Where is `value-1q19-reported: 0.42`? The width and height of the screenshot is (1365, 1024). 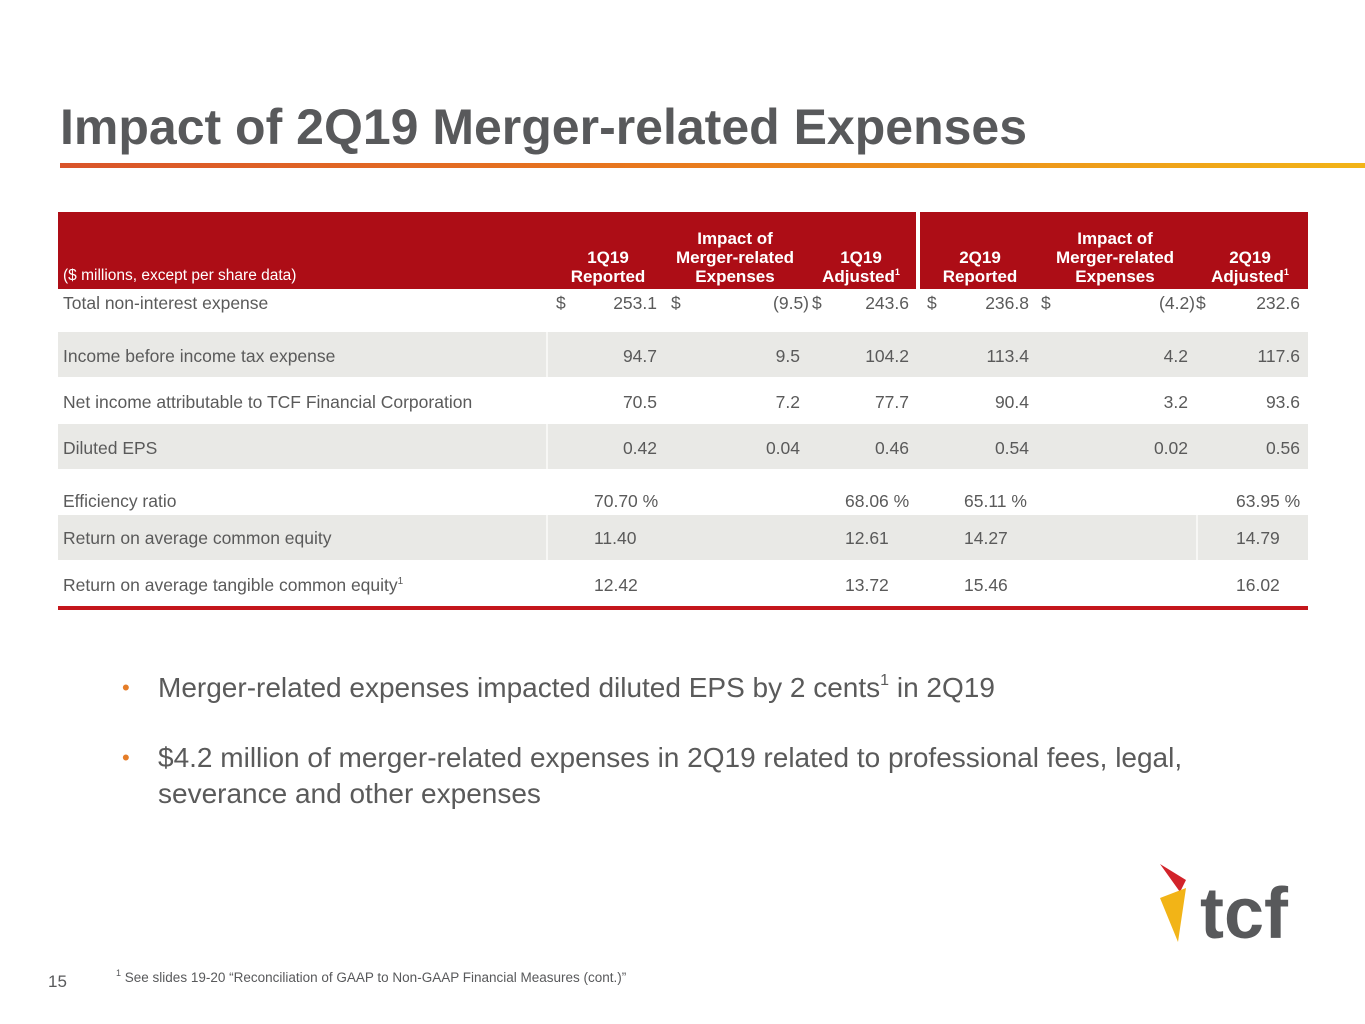 value-1q19-reported: 0.42 is located at coordinates (639, 448).